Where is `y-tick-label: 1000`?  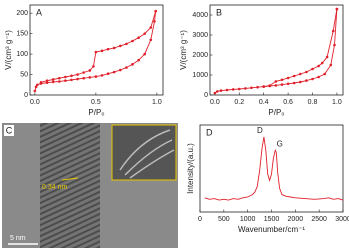 y-tick-label: 1000 is located at coordinates (200, 75).